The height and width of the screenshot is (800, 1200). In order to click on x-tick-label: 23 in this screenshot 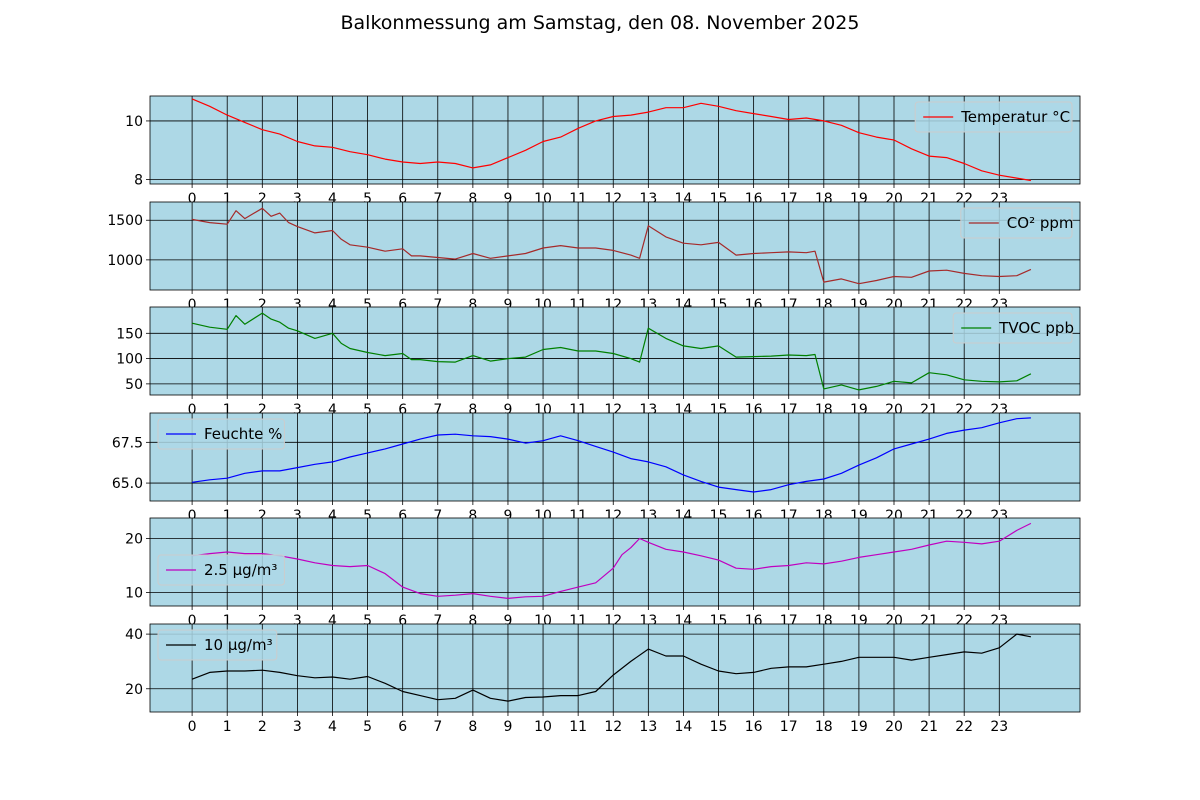, I will do `click(999, 727)`.